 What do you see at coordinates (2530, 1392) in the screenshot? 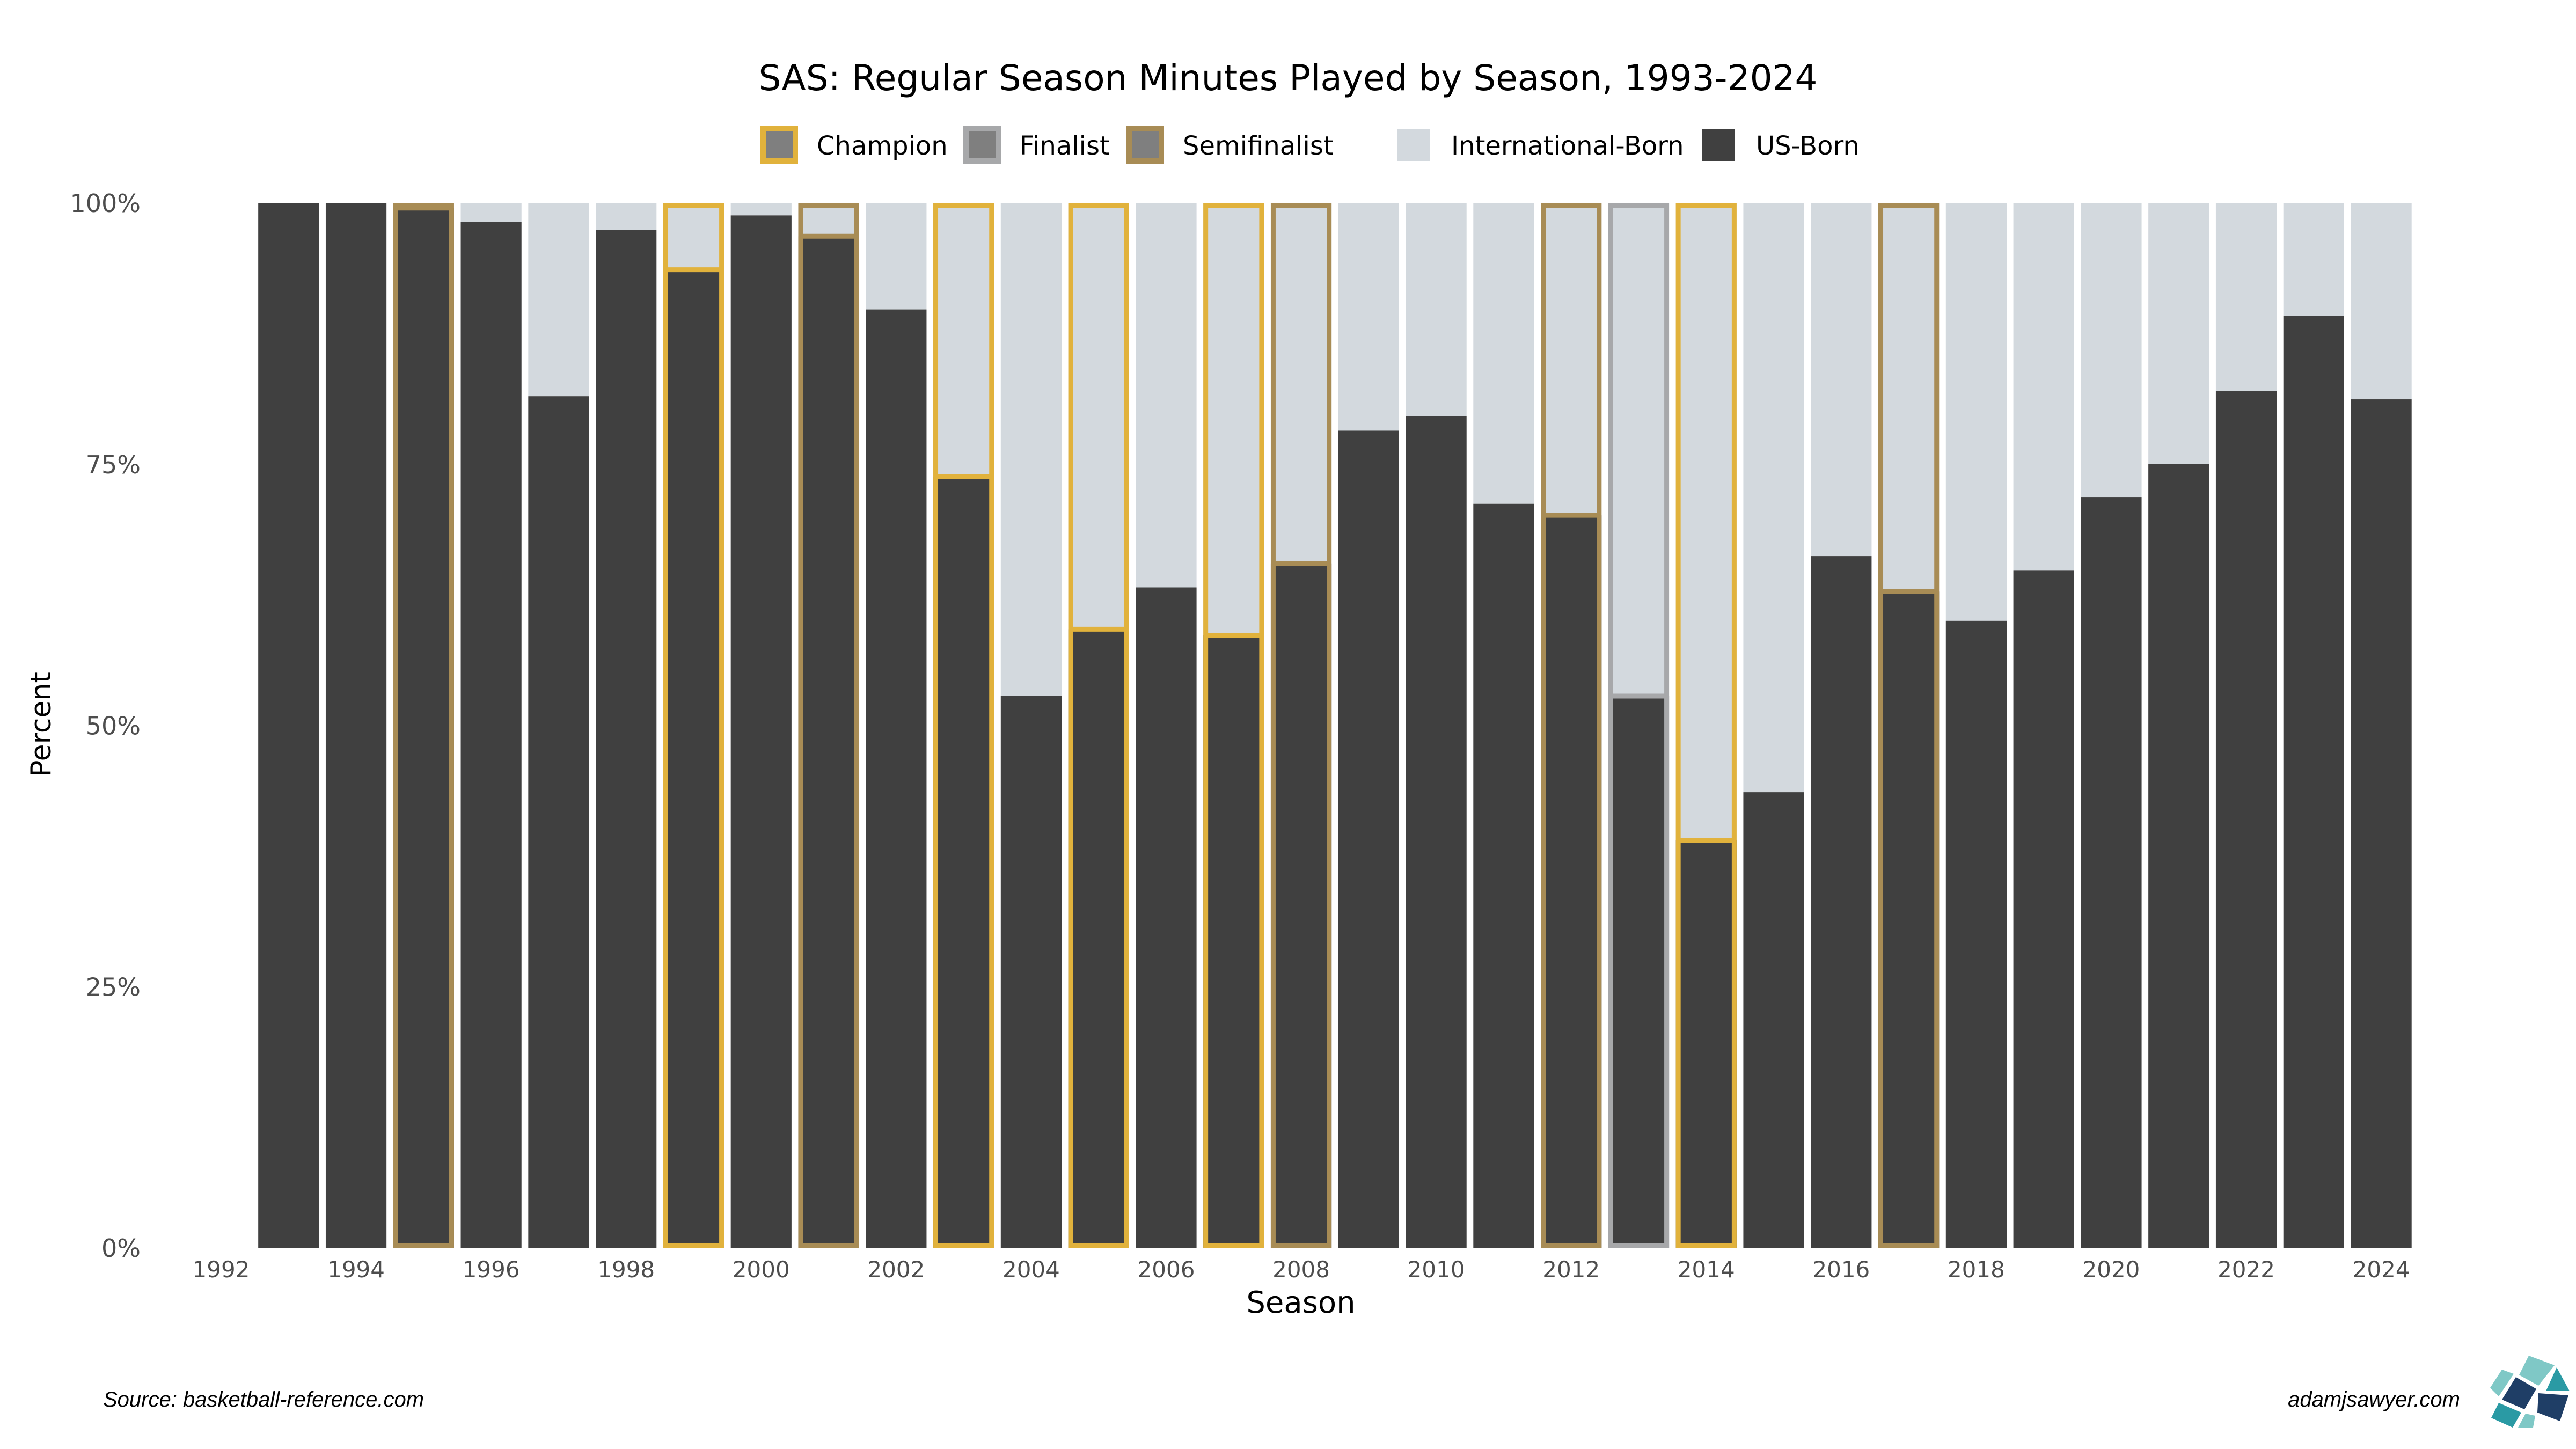
I see `site-logo` at bounding box center [2530, 1392].